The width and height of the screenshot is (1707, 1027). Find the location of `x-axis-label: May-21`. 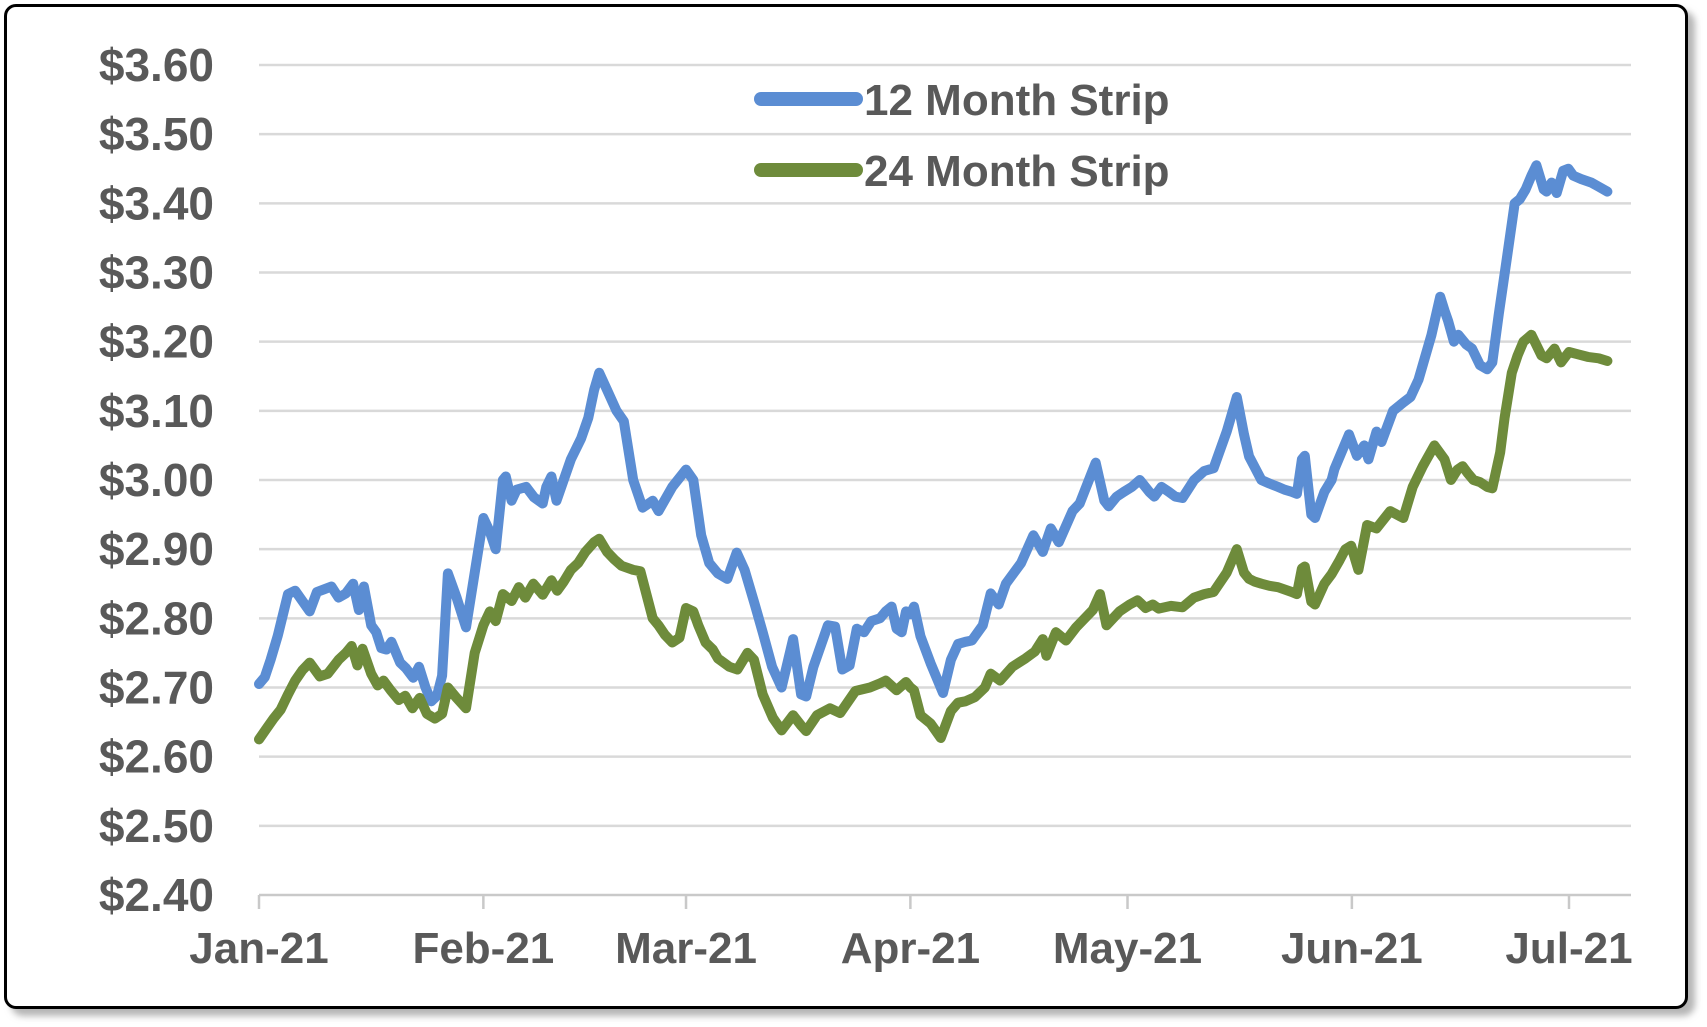

x-axis-label: May-21 is located at coordinates (1127, 948).